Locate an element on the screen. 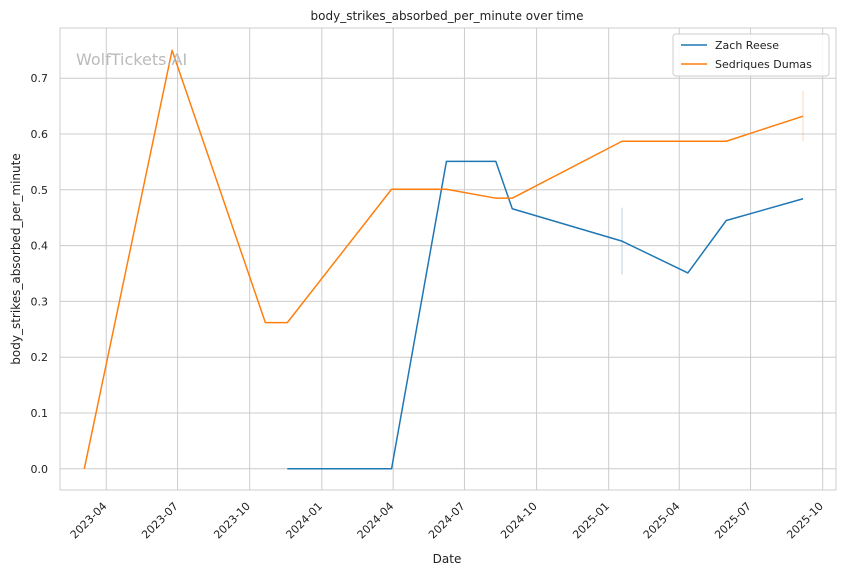 The height and width of the screenshot is (579, 846). legend-box is located at coordinates (751, 55).